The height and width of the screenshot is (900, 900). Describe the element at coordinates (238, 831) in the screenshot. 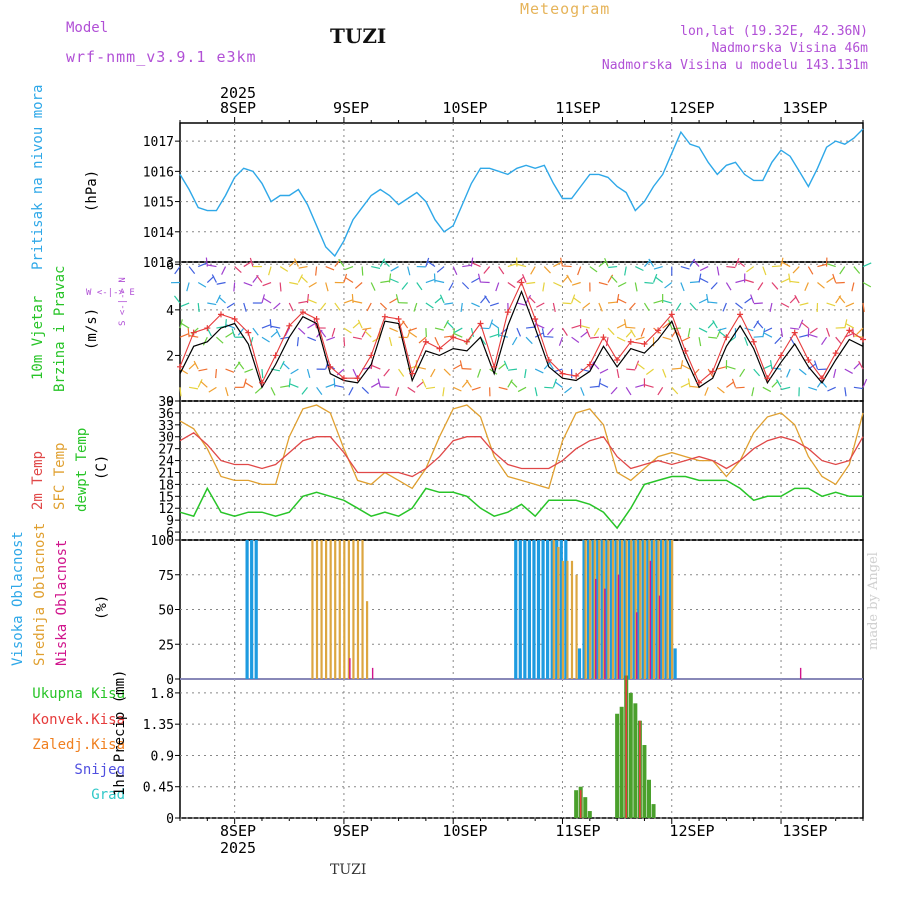

I see `date-bottom-0: 8SEP` at that location.